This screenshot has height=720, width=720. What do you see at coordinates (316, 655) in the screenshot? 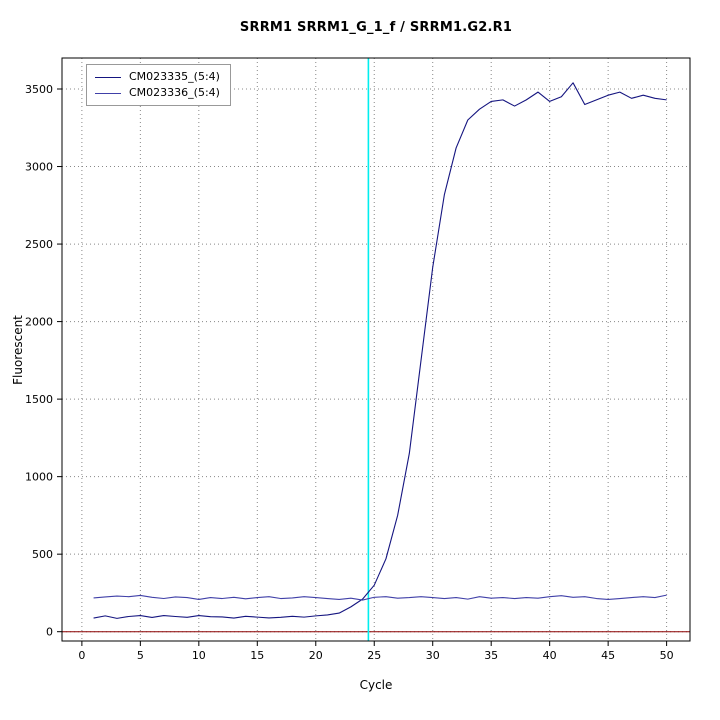
I see `x-tick-label: 20` at bounding box center [316, 655].